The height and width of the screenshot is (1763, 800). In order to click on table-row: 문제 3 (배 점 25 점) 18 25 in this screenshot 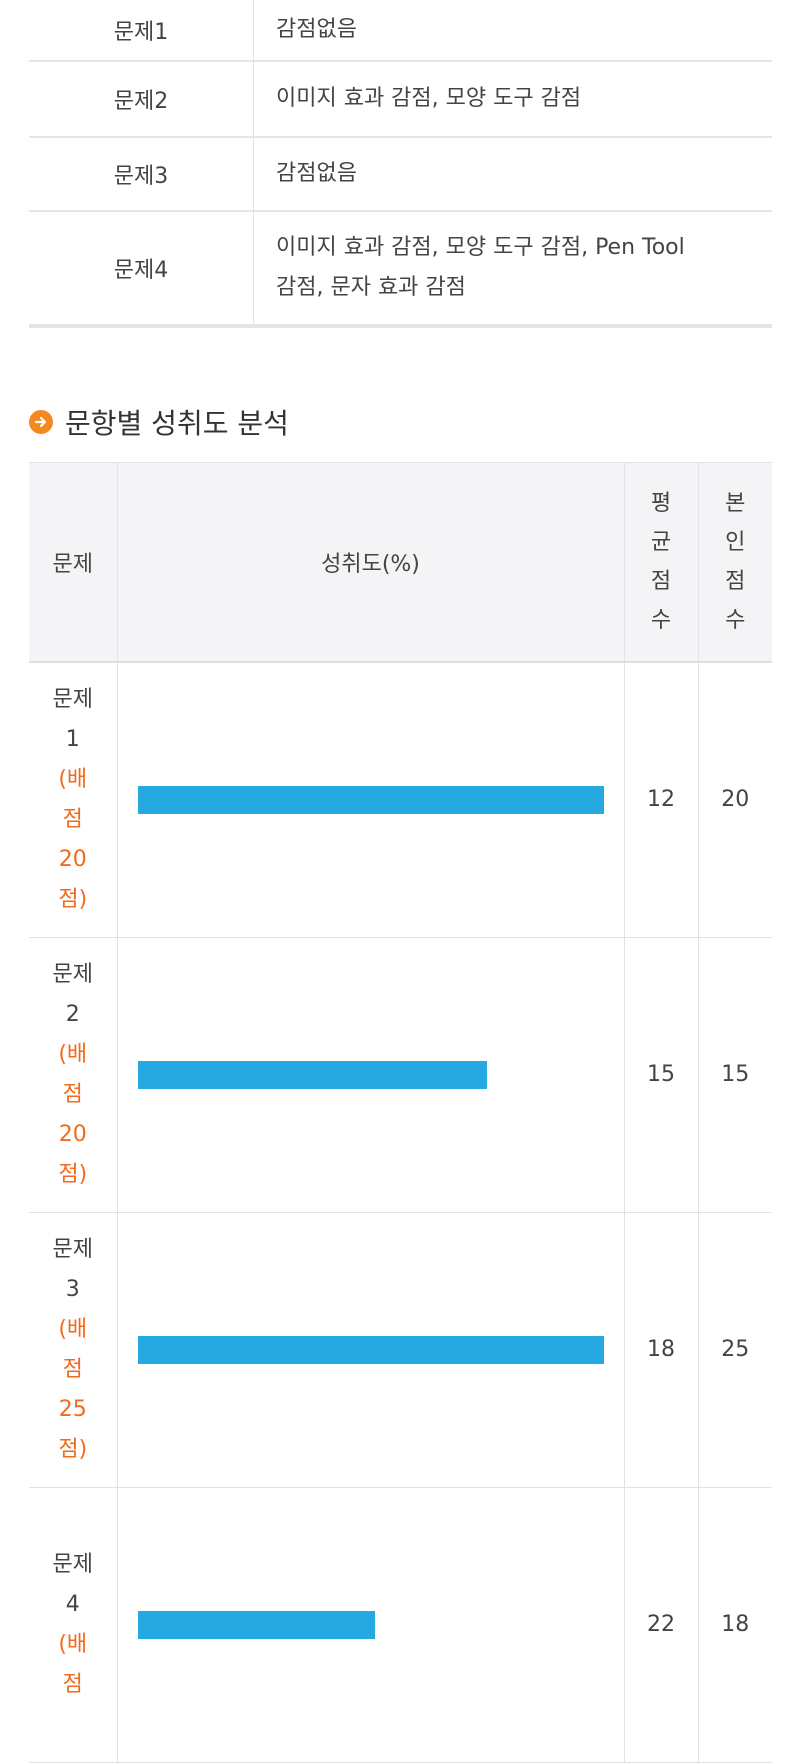, I will do `click(400, 1349)`.